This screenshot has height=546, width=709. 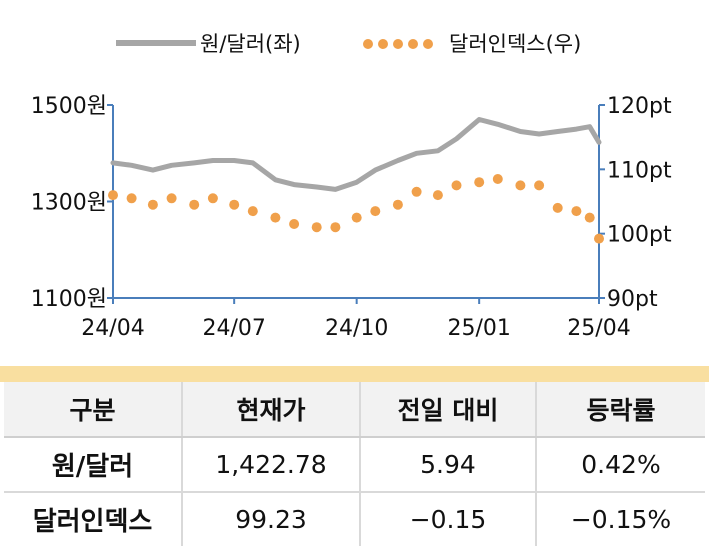 What do you see at coordinates (93, 465) in the screenshot?
I see `row-label: 원/달러` at bounding box center [93, 465].